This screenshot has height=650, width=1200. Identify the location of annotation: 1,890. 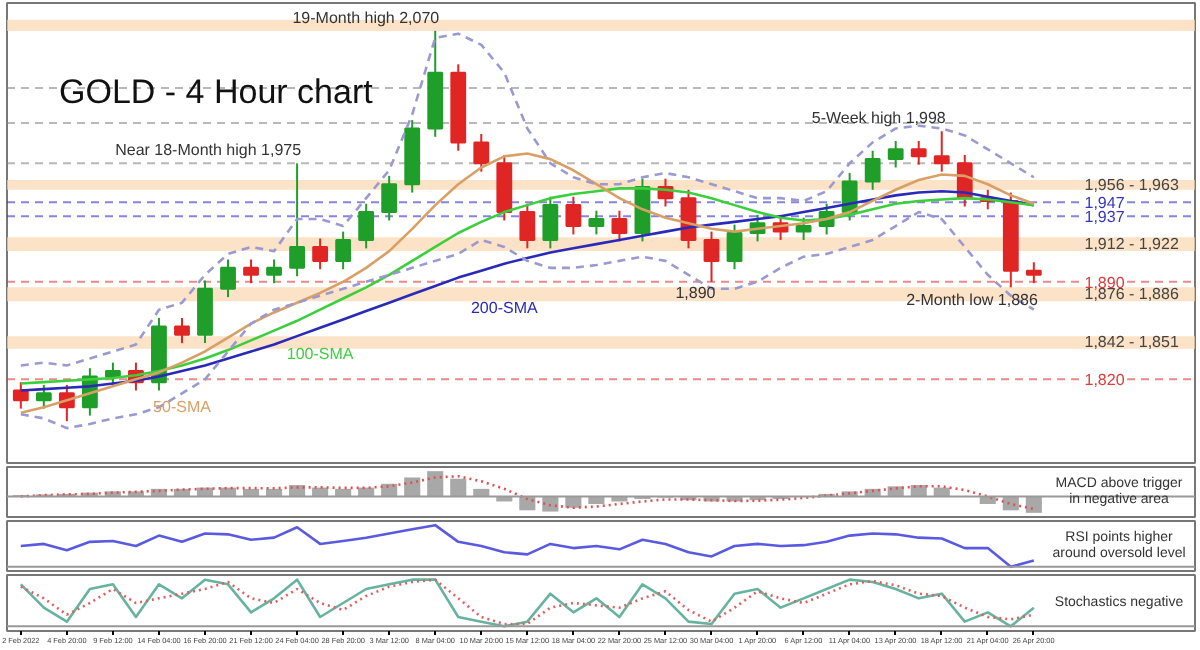
(696, 292).